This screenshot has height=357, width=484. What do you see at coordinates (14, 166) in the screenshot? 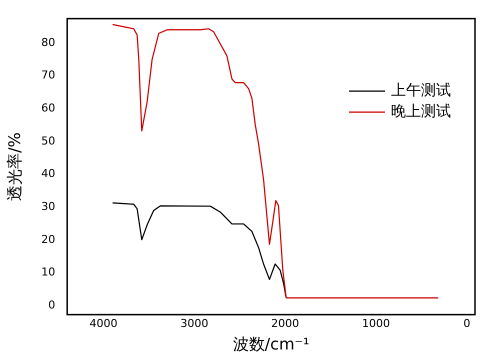
I see `y-axis-title: 透光率/%` at bounding box center [14, 166].